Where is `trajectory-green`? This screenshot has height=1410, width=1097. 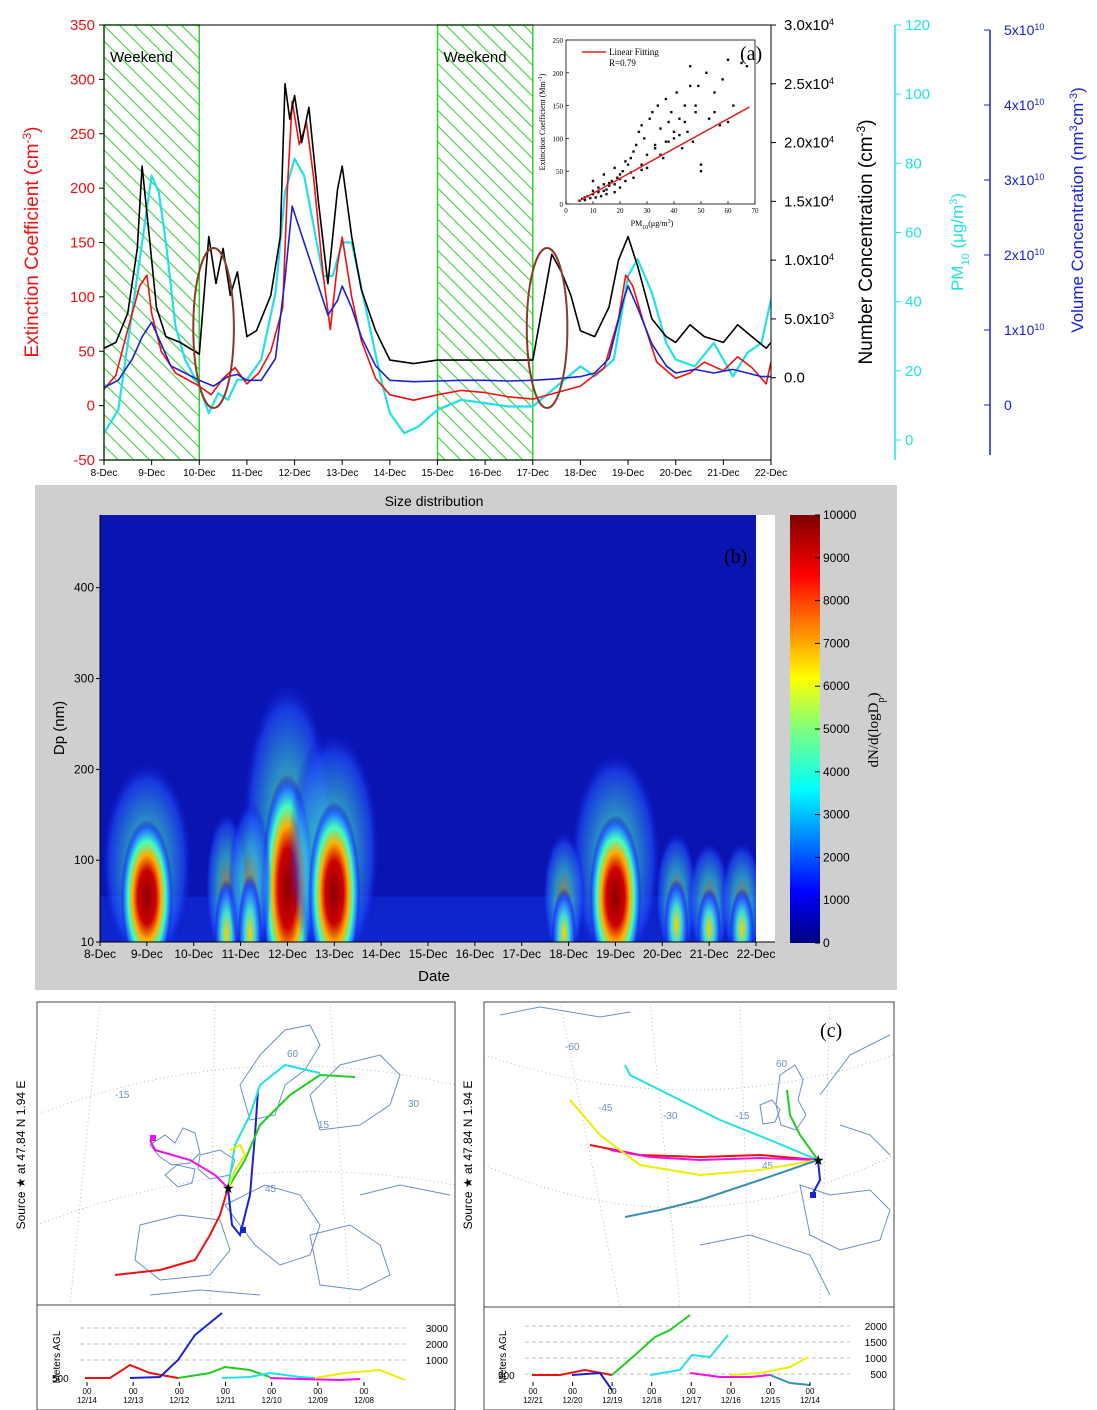
trajectory-green is located at coordinates (802, 1125).